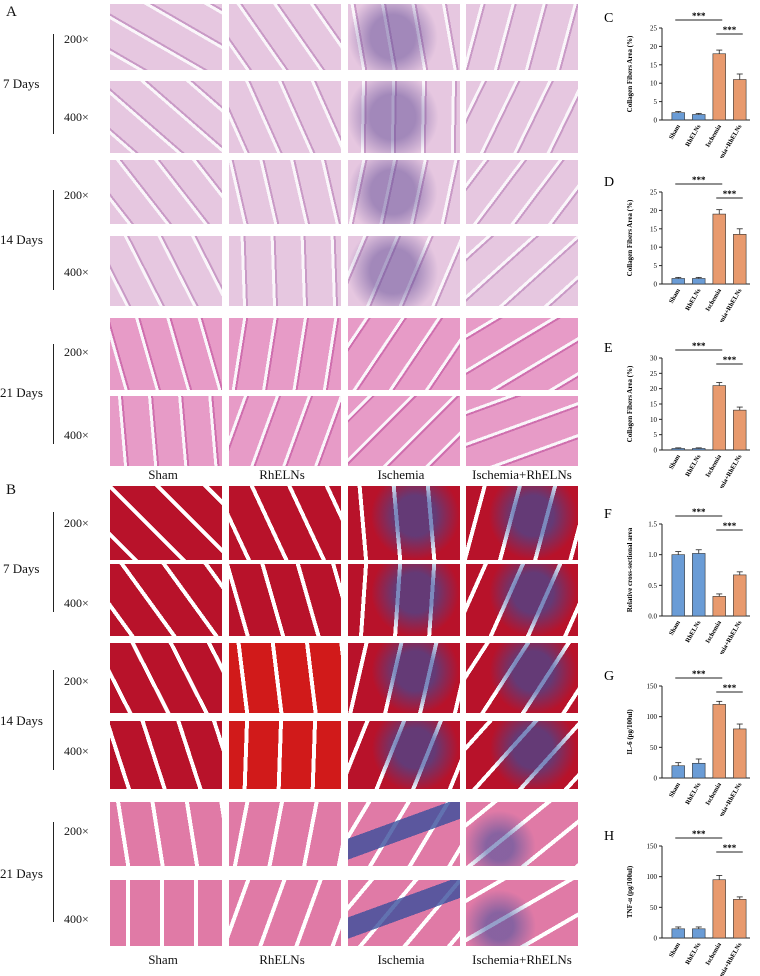 The height and width of the screenshot is (976, 760). I want to click on y-tick-label: 1.0, so click(652, 555).